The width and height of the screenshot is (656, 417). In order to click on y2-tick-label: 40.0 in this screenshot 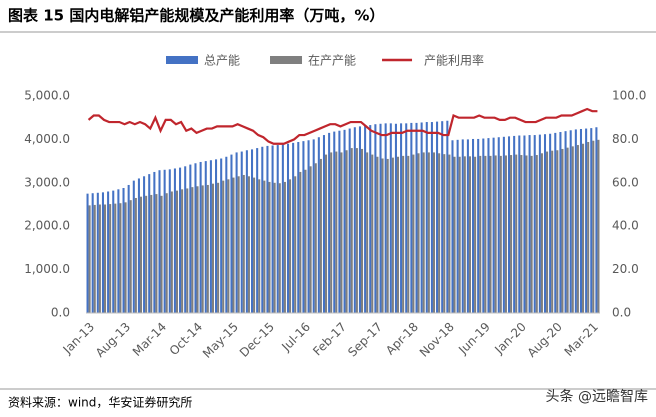, I will do `click(625, 226)`.